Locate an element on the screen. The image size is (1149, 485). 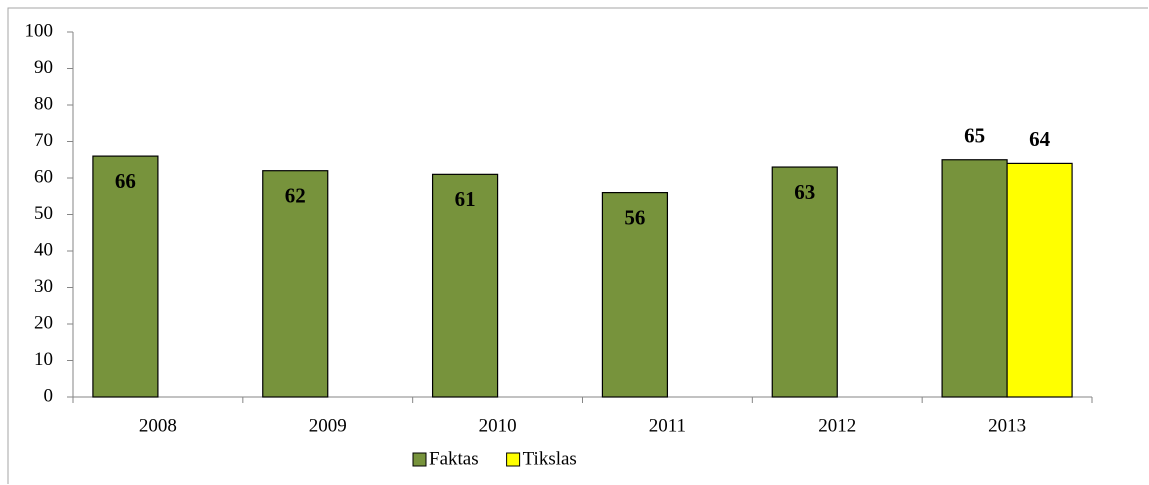
value-label: 64 is located at coordinates (1040, 139).